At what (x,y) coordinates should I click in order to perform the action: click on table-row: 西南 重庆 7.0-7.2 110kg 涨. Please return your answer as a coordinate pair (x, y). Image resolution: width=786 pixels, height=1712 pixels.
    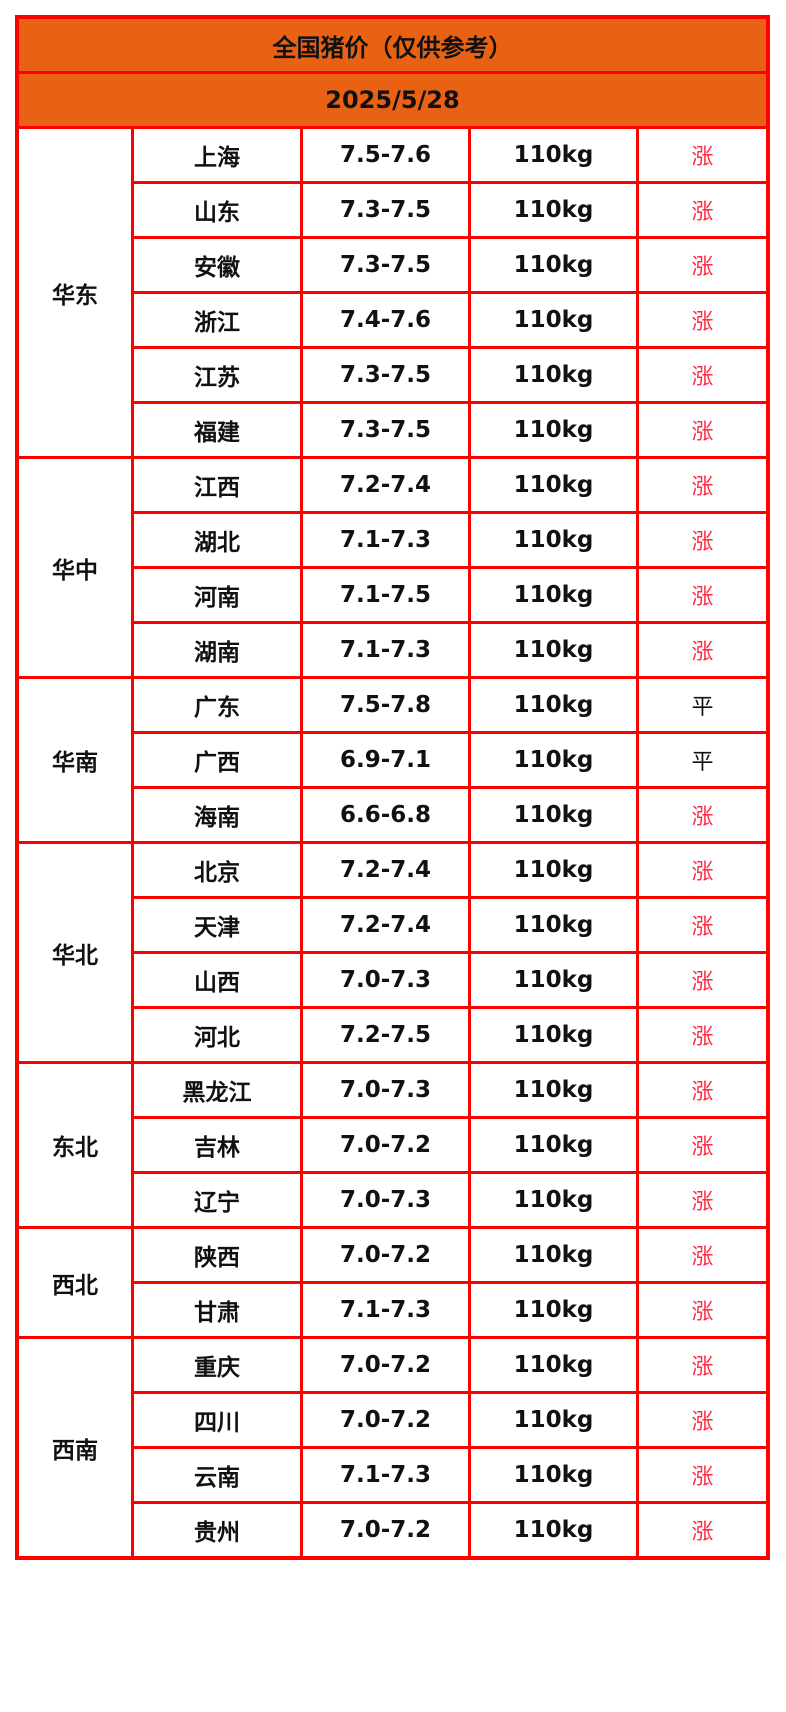
    Looking at the image, I should click on (392, 1448).